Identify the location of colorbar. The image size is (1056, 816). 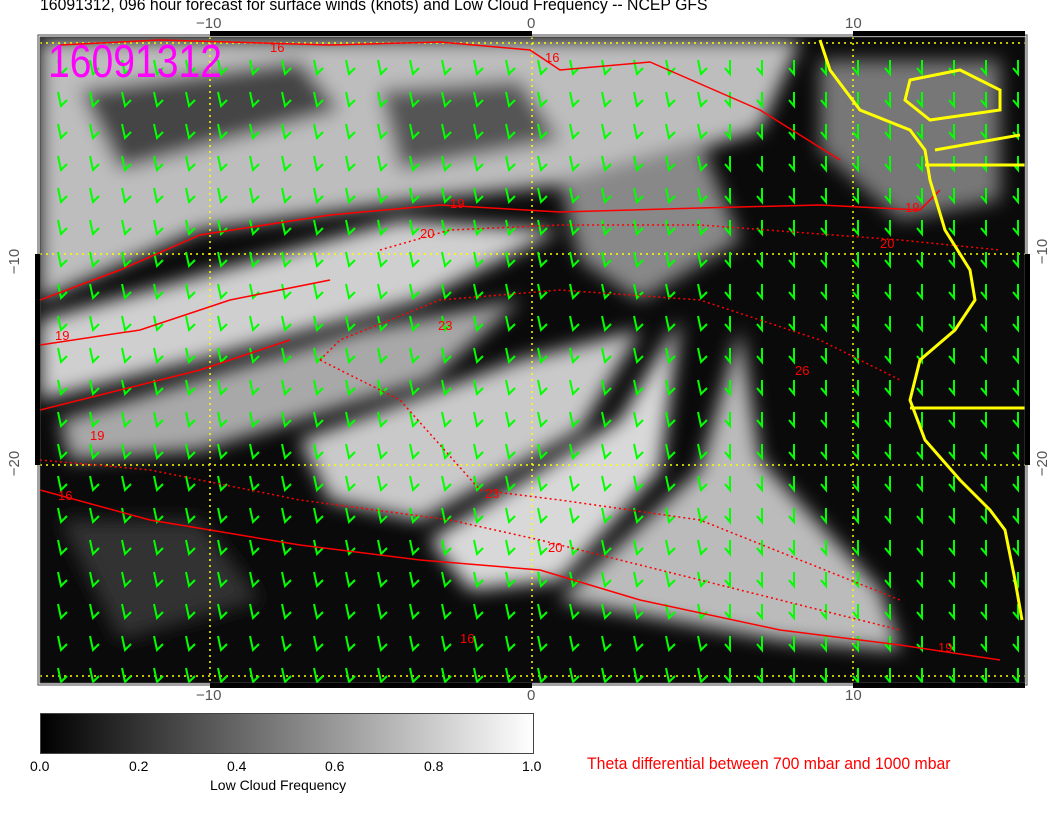
(287, 733).